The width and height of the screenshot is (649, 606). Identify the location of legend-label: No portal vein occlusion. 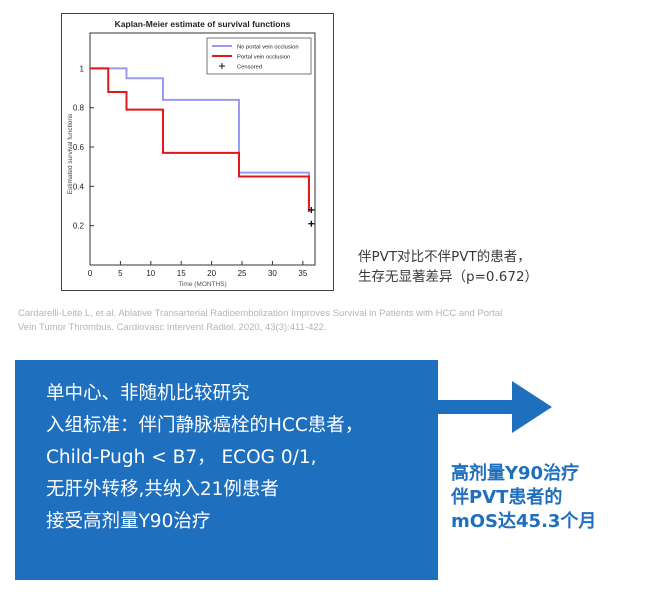
(268, 48).